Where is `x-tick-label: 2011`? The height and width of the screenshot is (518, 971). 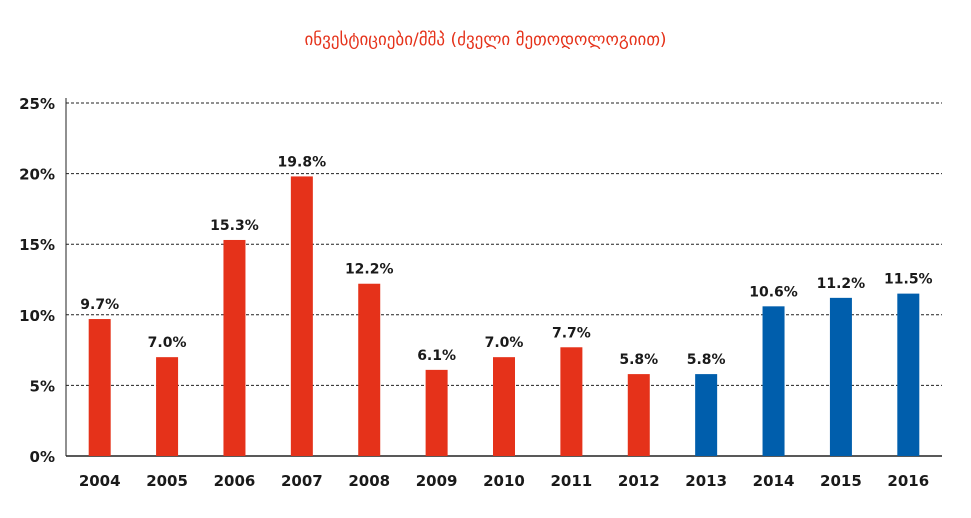
x-tick-label: 2011 is located at coordinates (572, 481).